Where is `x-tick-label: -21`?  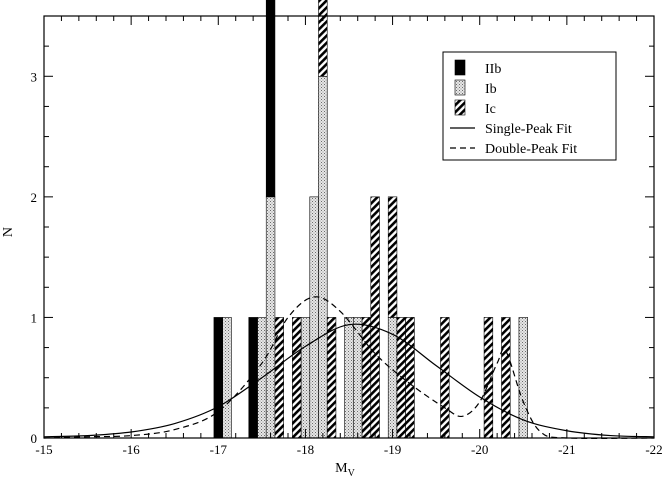 x-tick-label: -21 is located at coordinates (566, 449).